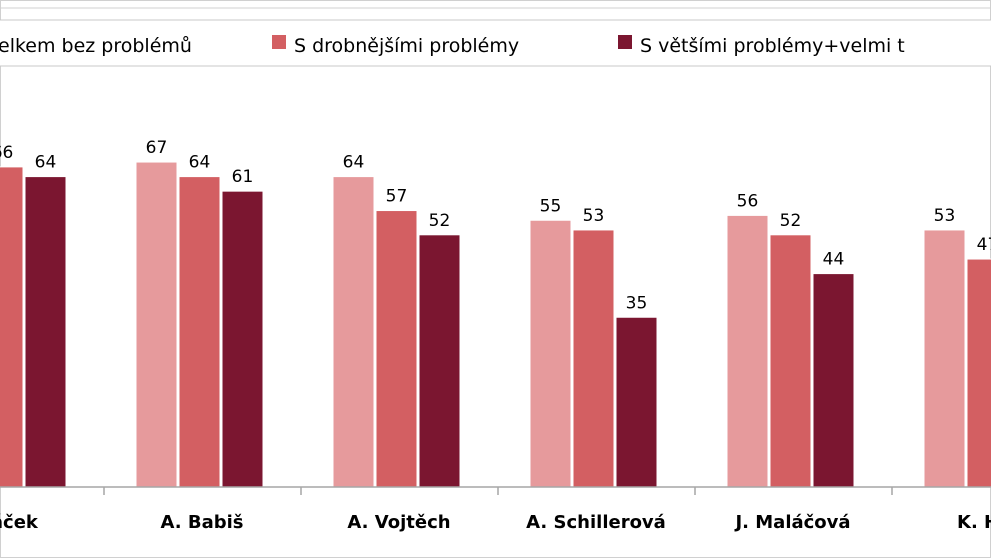 This screenshot has height=558, width=991. What do you see at coordinates (834, 260) in the screenshot?
I see `data-label-2-4: 44` at bounding box center [834, 260].